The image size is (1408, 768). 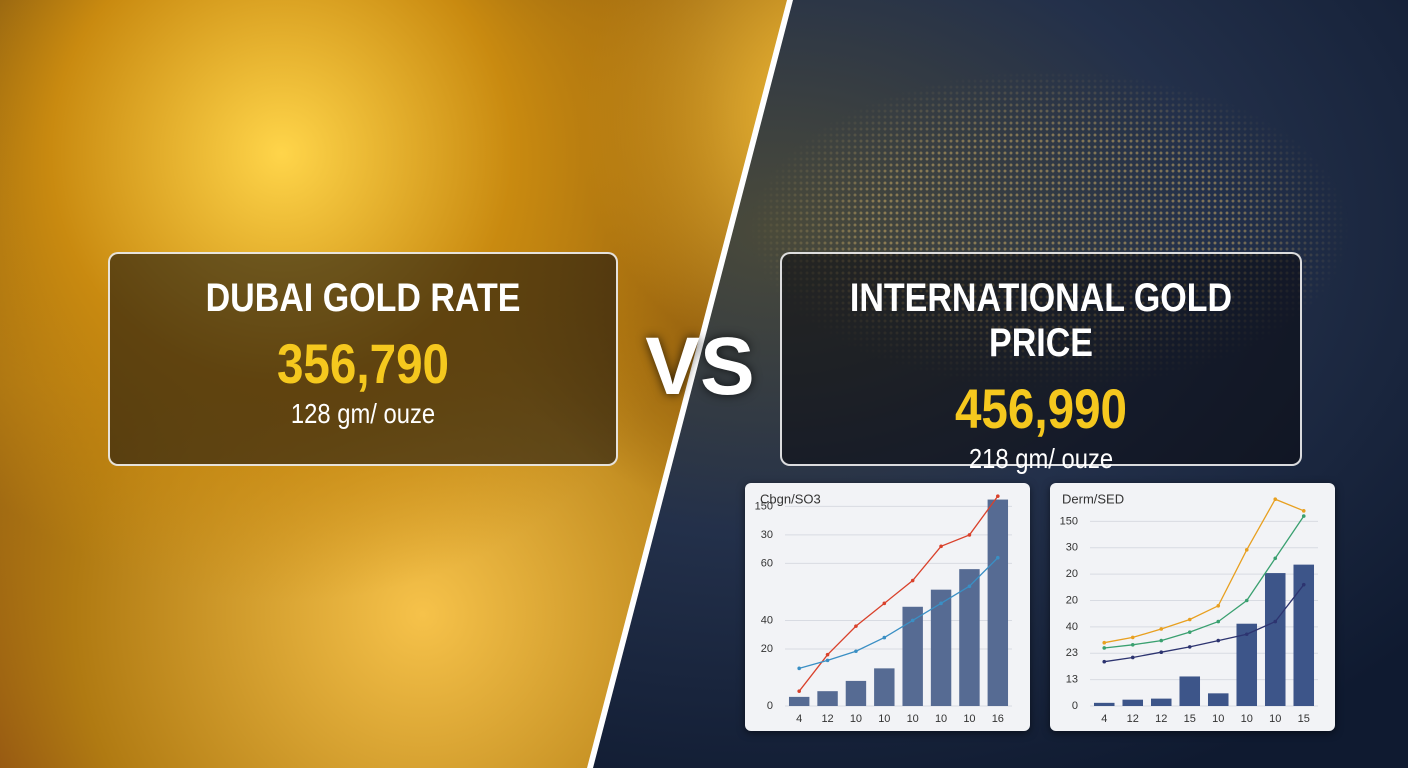 I want to click on y-tick-label: 40, so click(x=767, y=620).